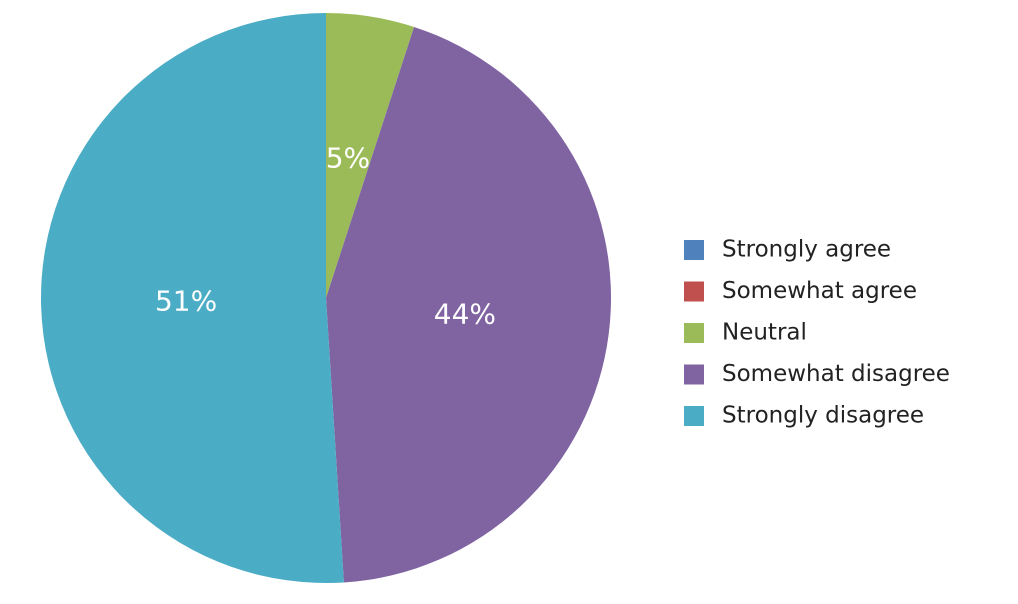 The image size is (1018, 604). I want to click on legend-label: Strongly disagree, so click(823, 416).